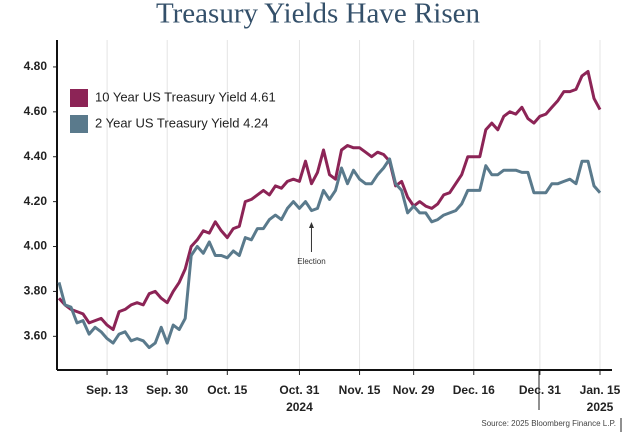 The image size is (638, 442). What do you see at coordinates (107, 390) in the screenshot?
I see `x-tick-label: Sep. 13` at bounding box center [107, 390].